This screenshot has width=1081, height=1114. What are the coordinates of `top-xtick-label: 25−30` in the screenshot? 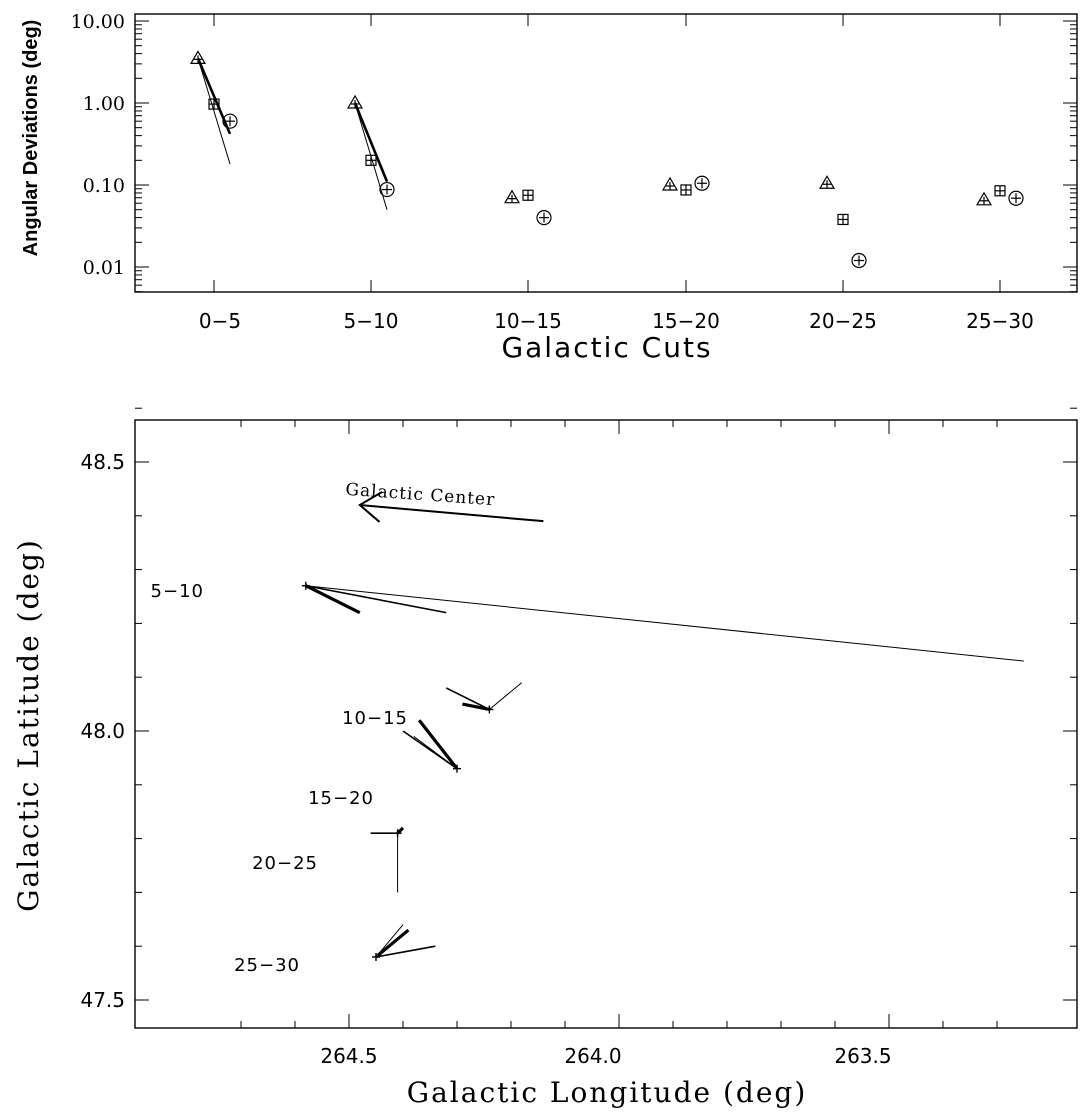 It's located at (1000, 321).